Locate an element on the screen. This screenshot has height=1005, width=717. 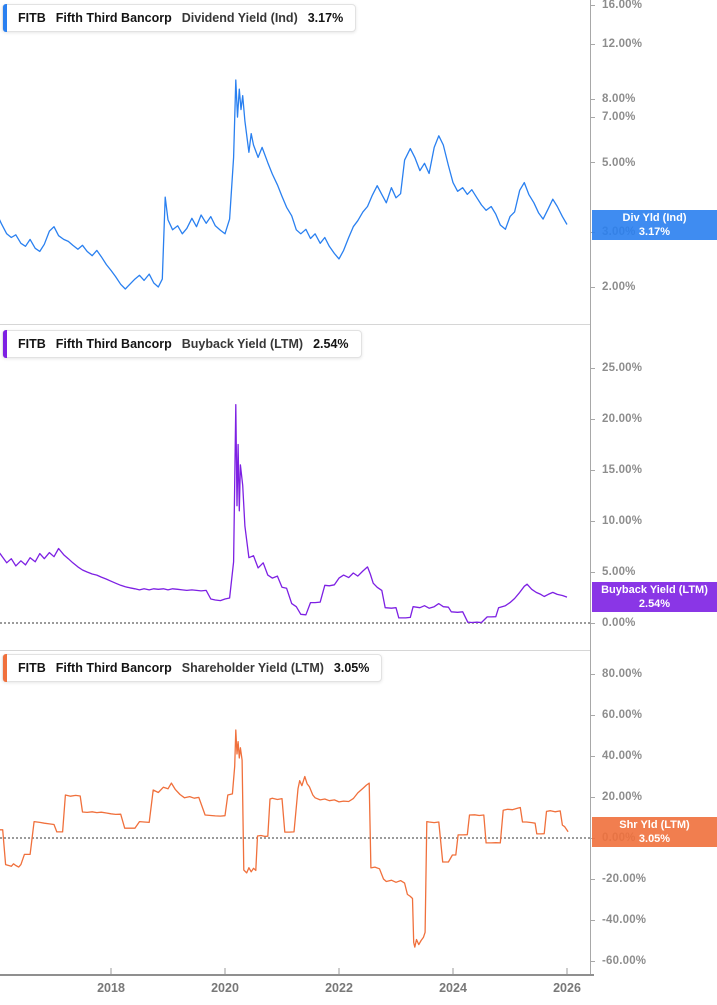
last-value-badge-dividend-yield: Div Yld (Ind) 3.17% is located at coordinates (654, 224).